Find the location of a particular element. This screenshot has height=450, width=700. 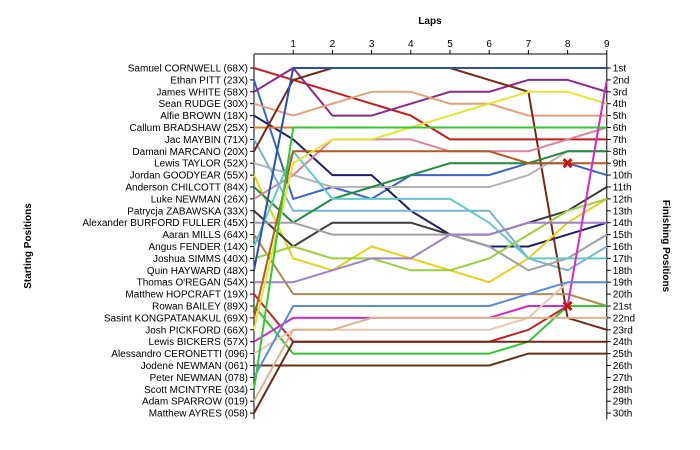

x-tick-label: 1 is located at coordinates (293, 44).